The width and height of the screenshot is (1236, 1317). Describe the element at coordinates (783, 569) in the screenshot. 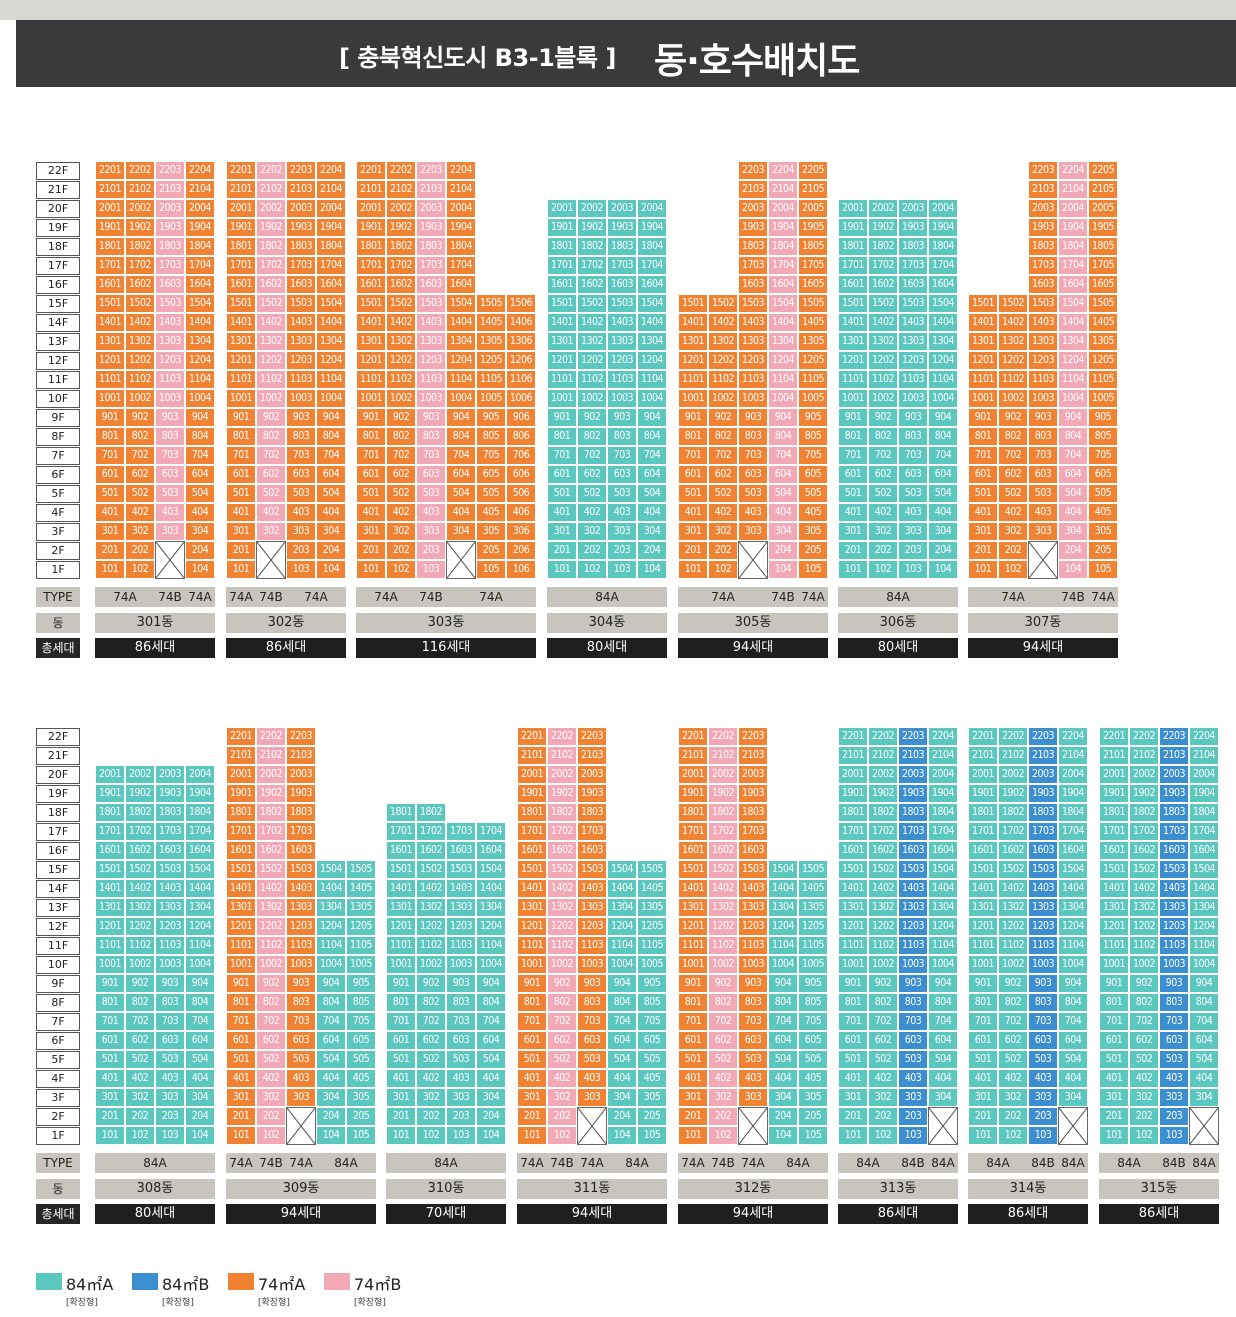

I see `unit-cell: 104` at that location.